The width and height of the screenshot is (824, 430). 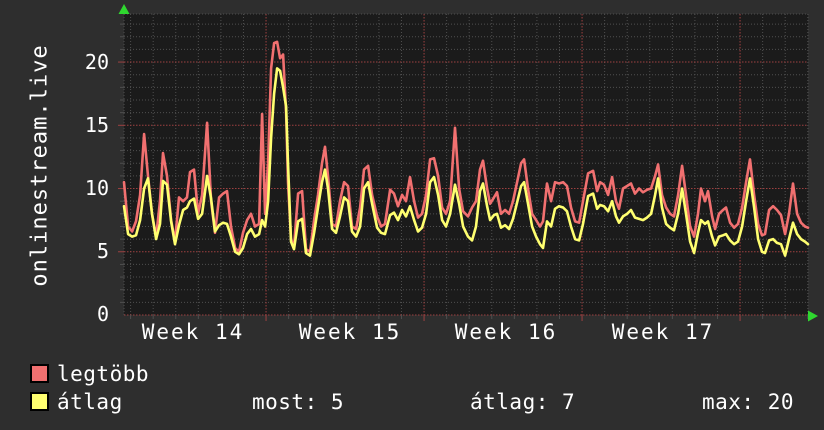 I want to click on y-axis-label: 0, so click(x=102, y=314).